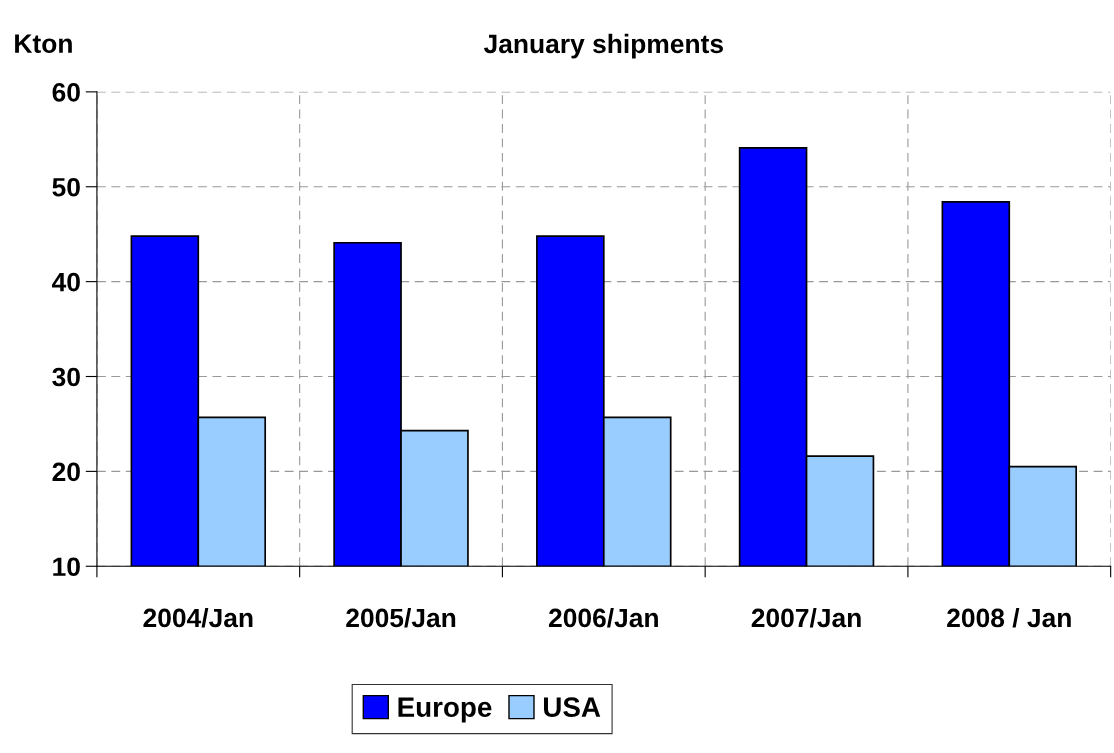 The image size is (1114, 753). What do you see at coordinates (401, 617) in the screenshot?
I see `x-tick-label: 2005/Jan` at bounding box center [401, 617].